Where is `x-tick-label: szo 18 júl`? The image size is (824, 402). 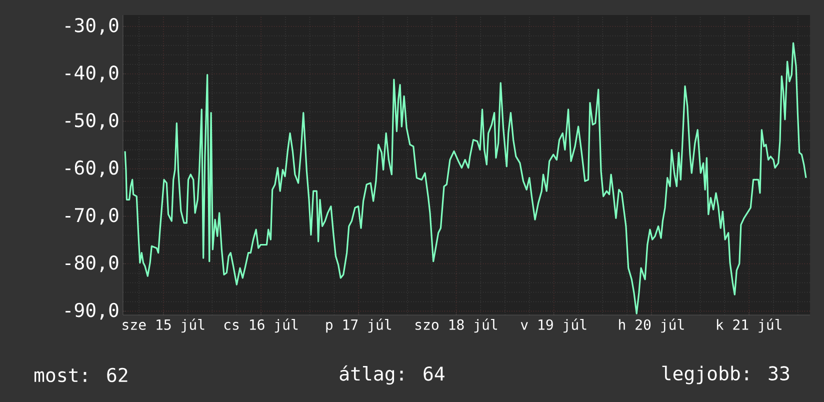
x-tick-label: szo 18 júl is located at coordinates (457, 325).